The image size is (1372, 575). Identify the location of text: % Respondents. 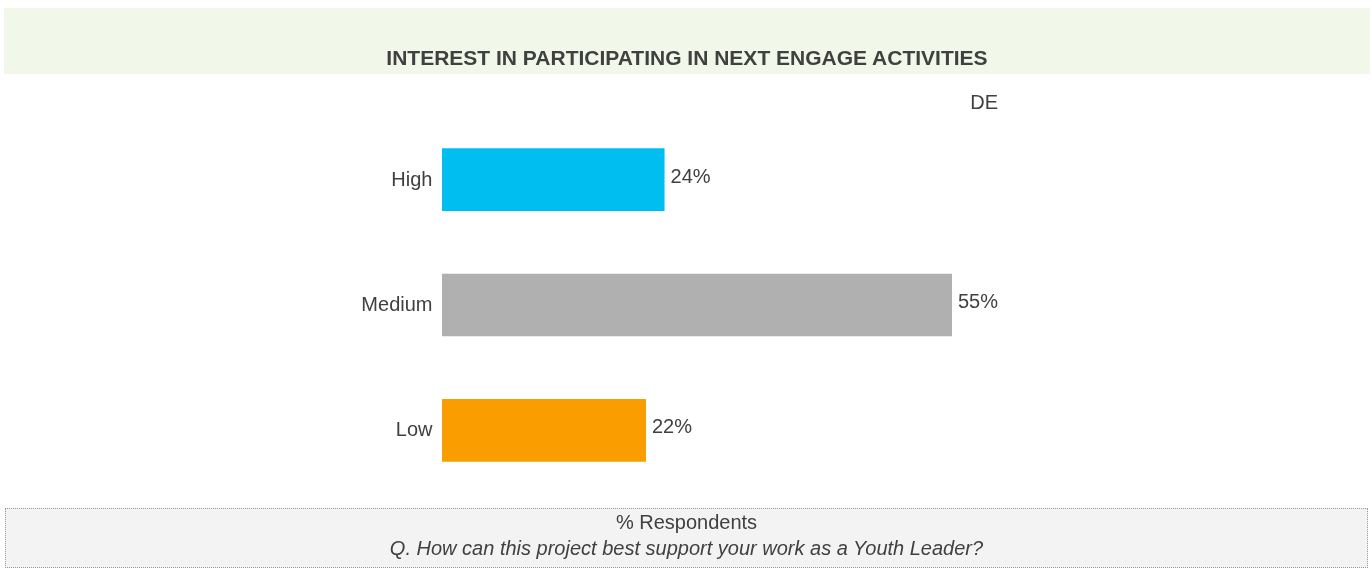
(686, 522).